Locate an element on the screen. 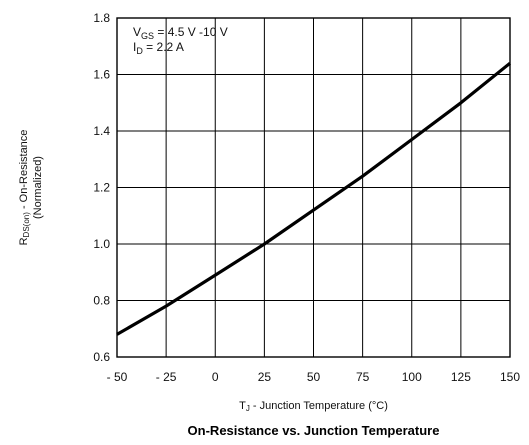 The height and width of the screenshot is (445, 529). x-tick-label: 125 is located at coordinates (461, 377).